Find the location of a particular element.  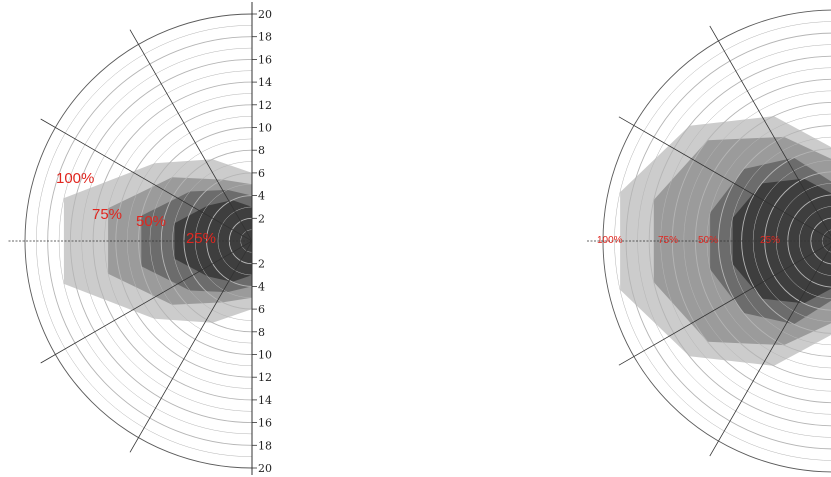

right-label-50: 50% is located at coordinates (708, 240).